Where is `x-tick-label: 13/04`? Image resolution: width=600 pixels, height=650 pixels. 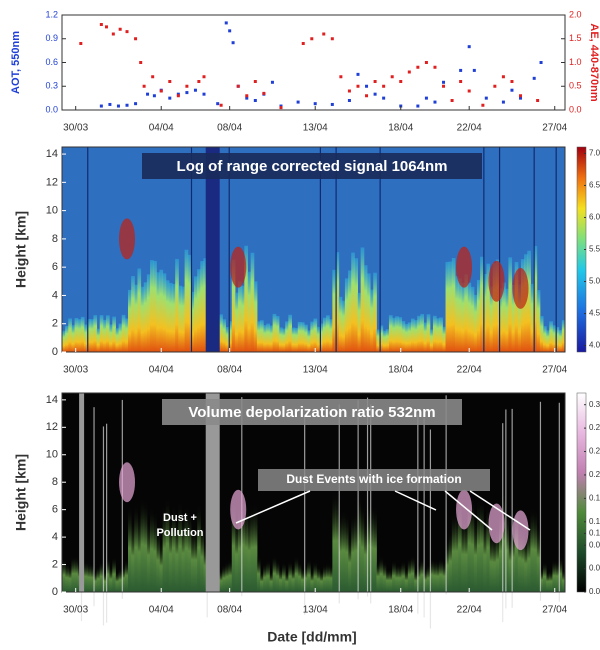
x-tick-label: 13/04 is located at coordinates (315, 610).